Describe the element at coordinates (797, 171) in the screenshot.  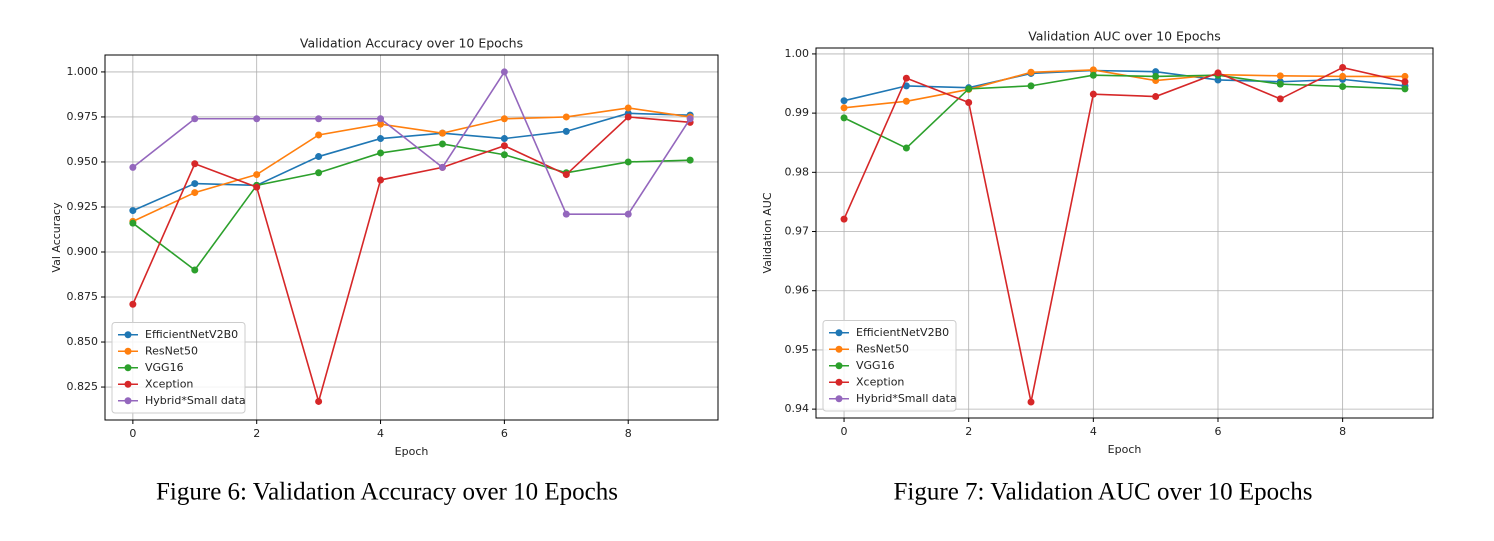
I see `y-tick-label: 0.98` at that location.